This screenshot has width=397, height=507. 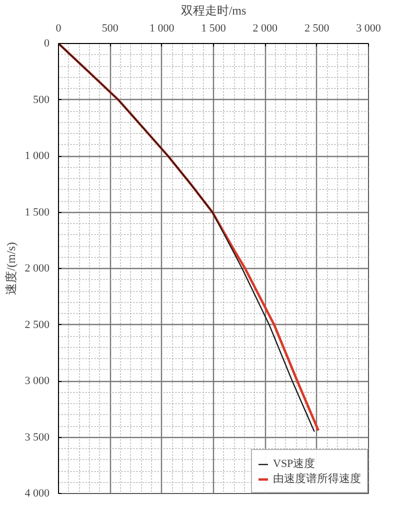 I want to click on y-tick-label: 3 000, so click(x=37, y=381).